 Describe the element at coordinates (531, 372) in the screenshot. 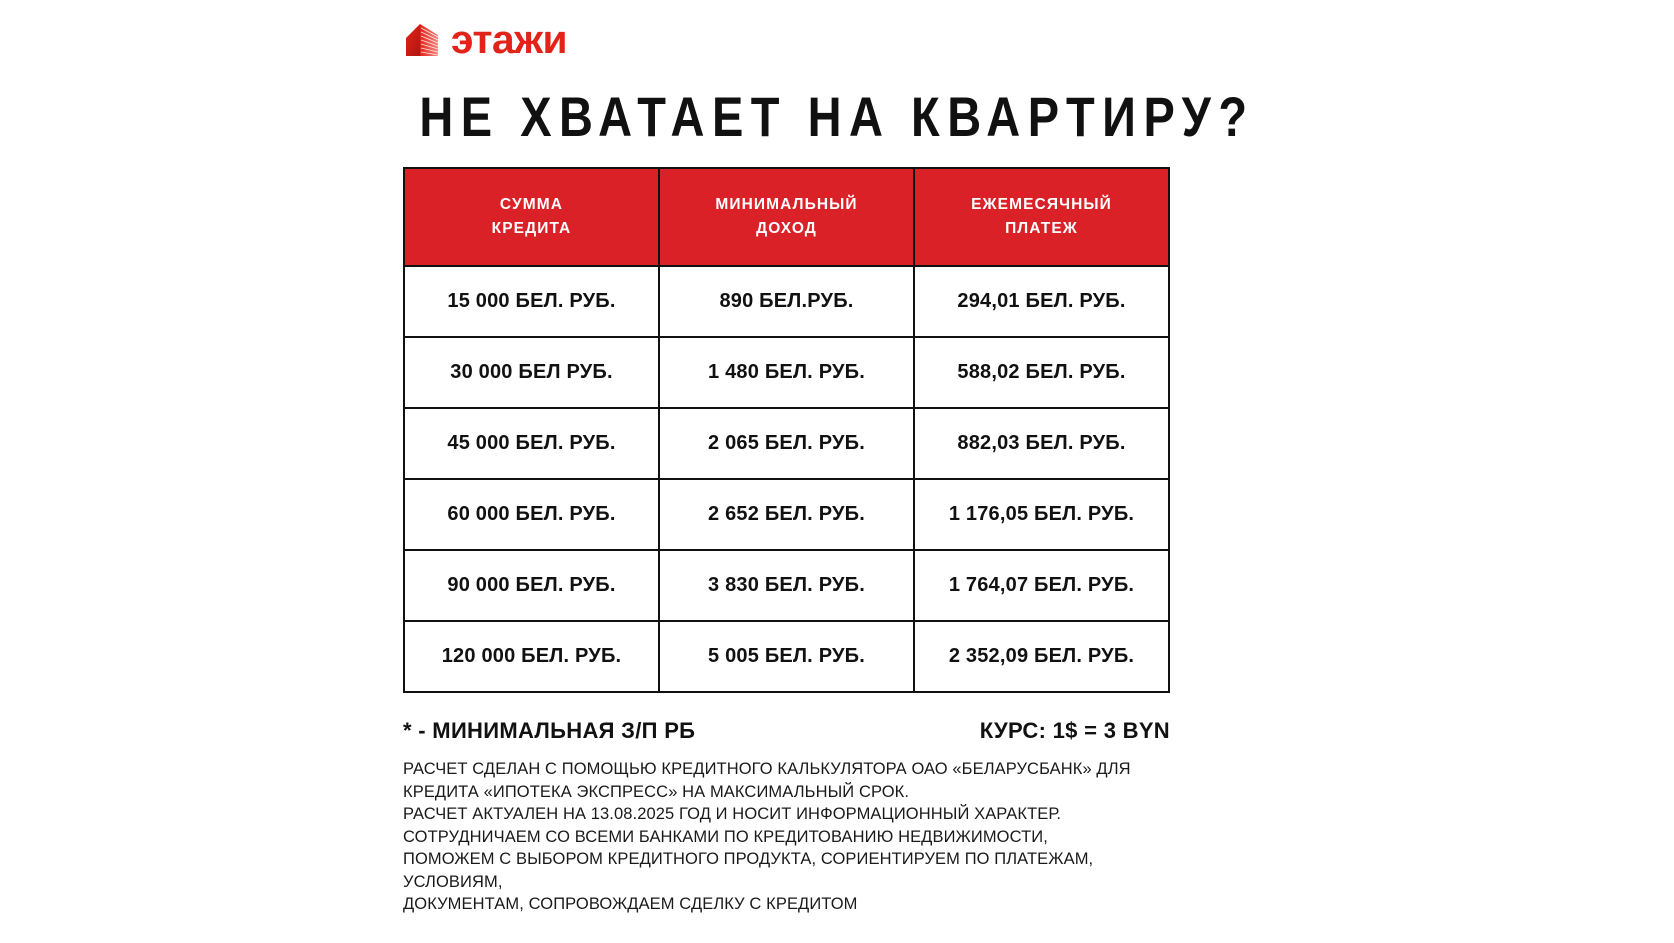

I see `cell-loan-amount: 30 000 БЕЛ РУБ.` at that location.